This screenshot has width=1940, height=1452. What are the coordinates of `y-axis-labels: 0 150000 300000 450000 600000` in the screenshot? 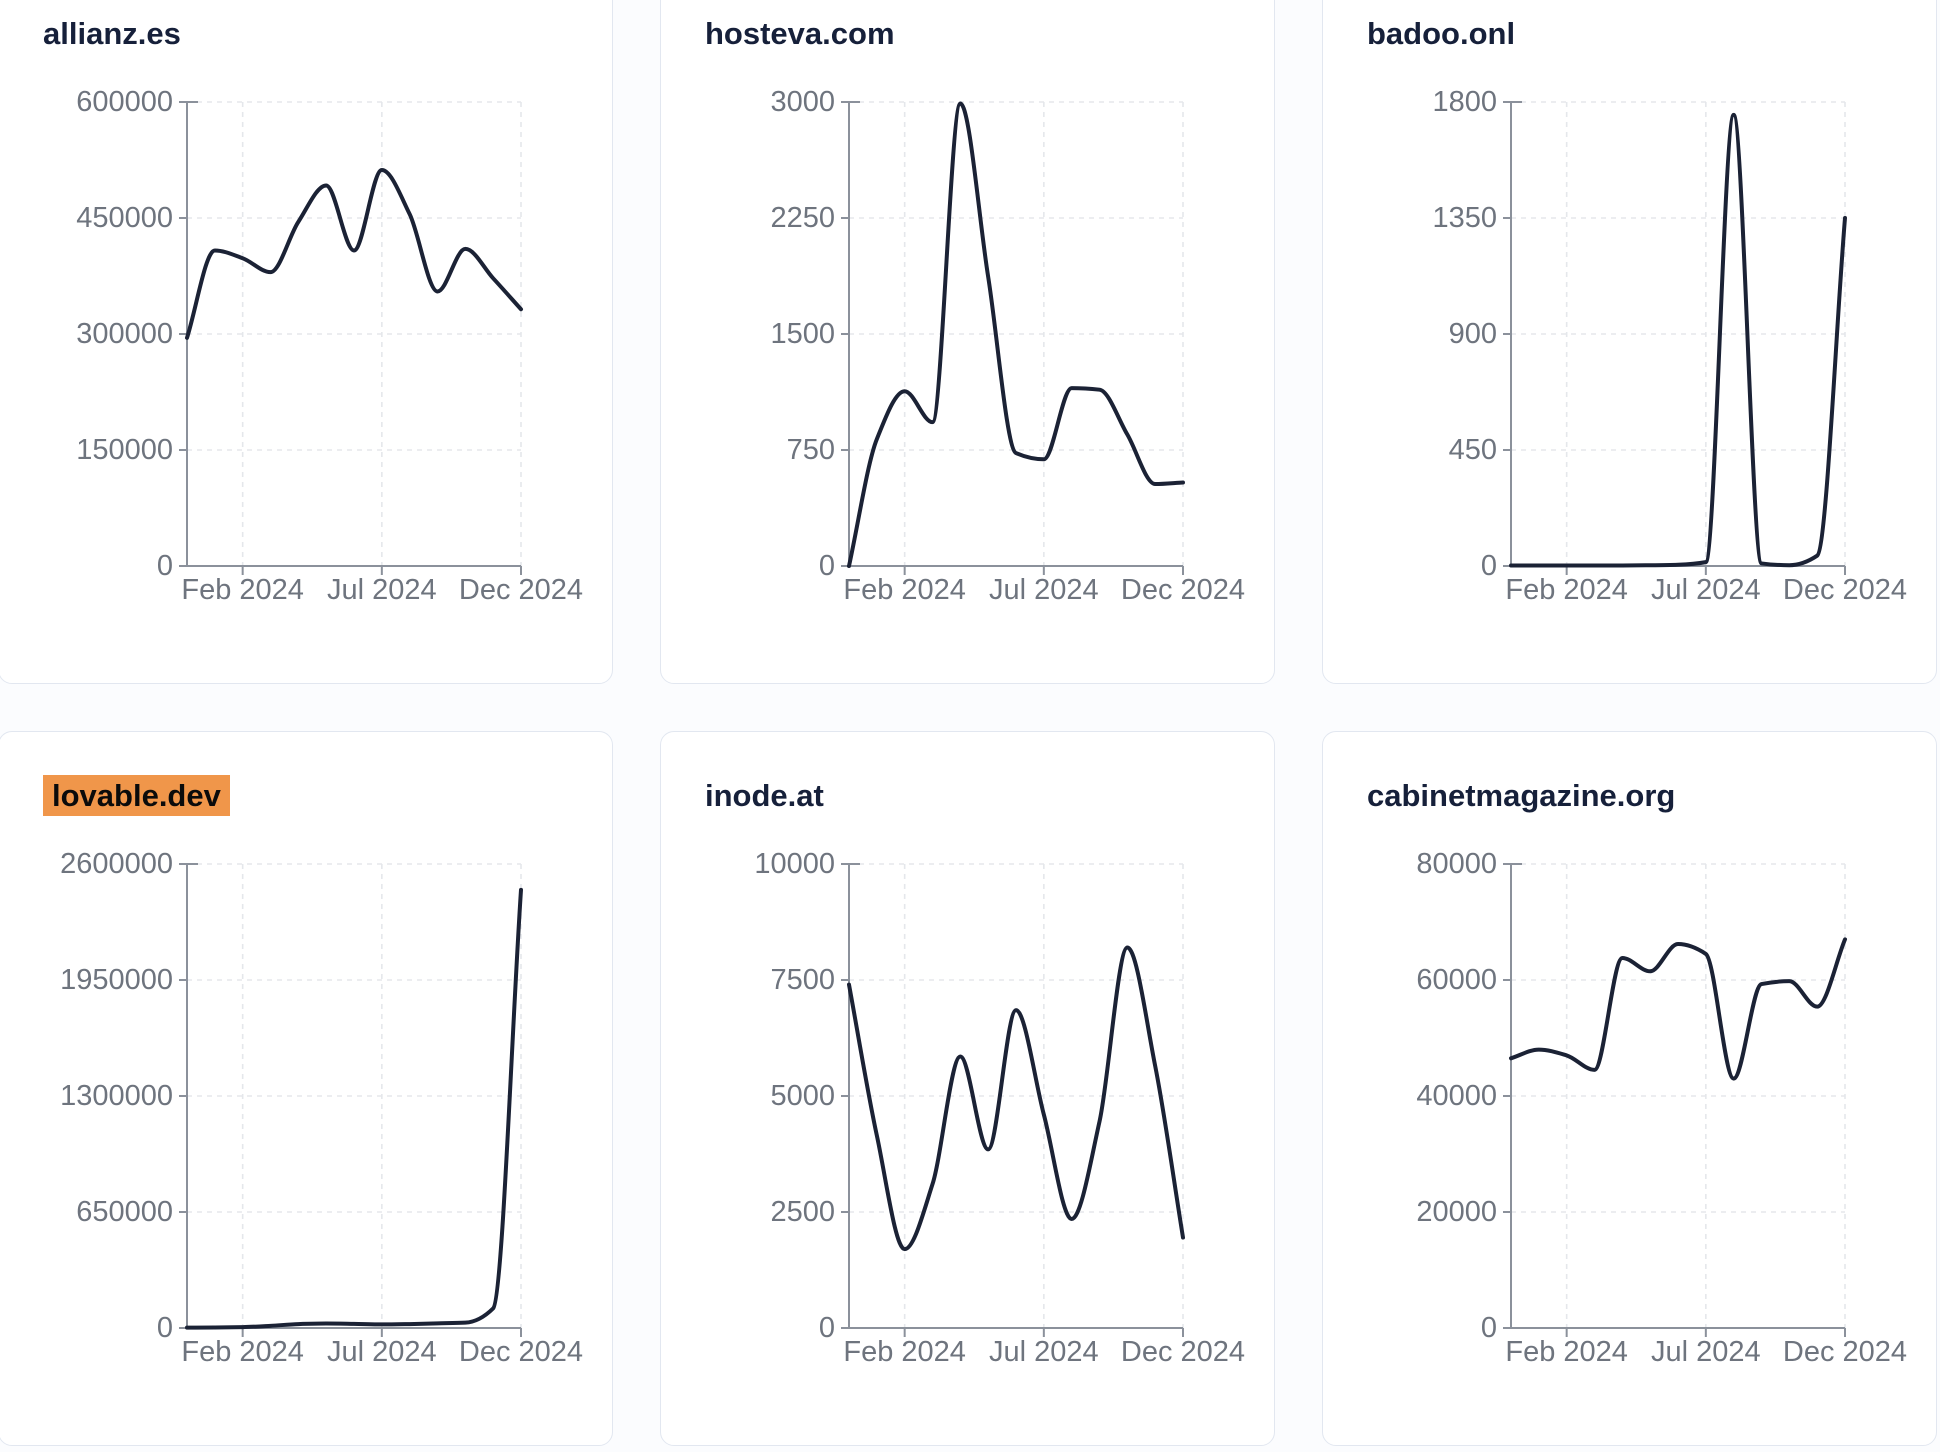 It's located at (124, 334).